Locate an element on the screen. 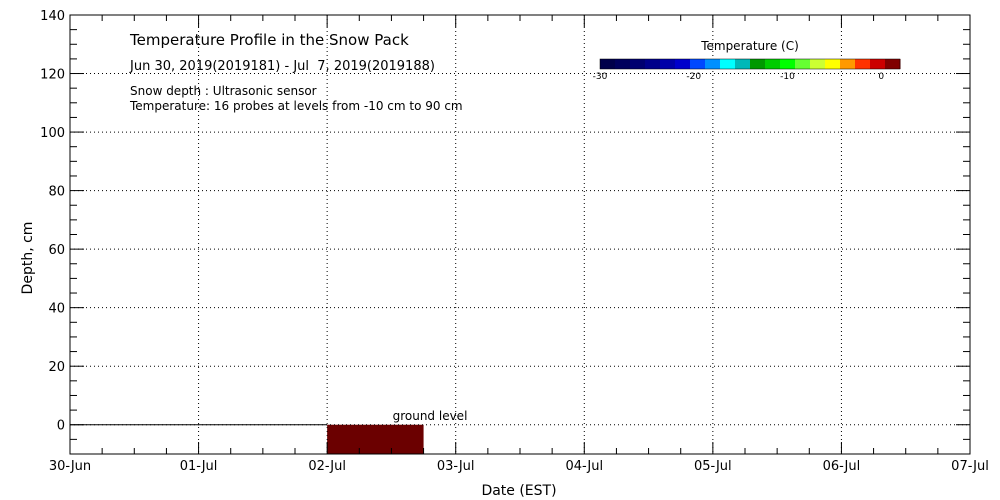 The image size is (1000, 500). y-tick-label: 0 is located at coordinates (61, 426).